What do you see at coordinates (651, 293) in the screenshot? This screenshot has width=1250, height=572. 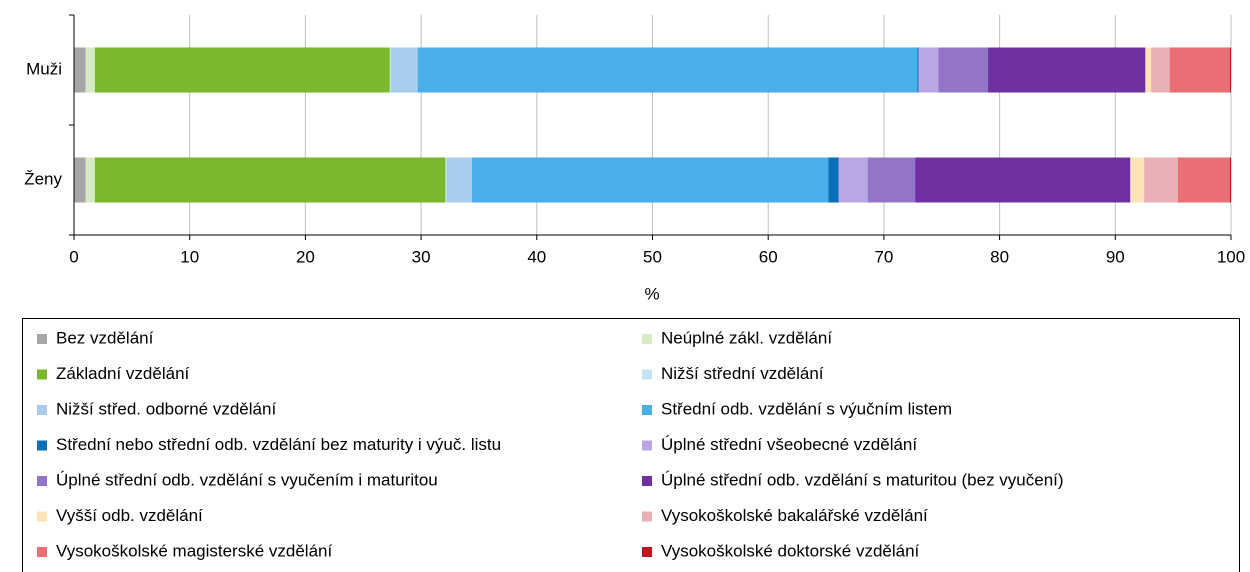 I see `x-axis-label: %` at bounding box center [651, 293].